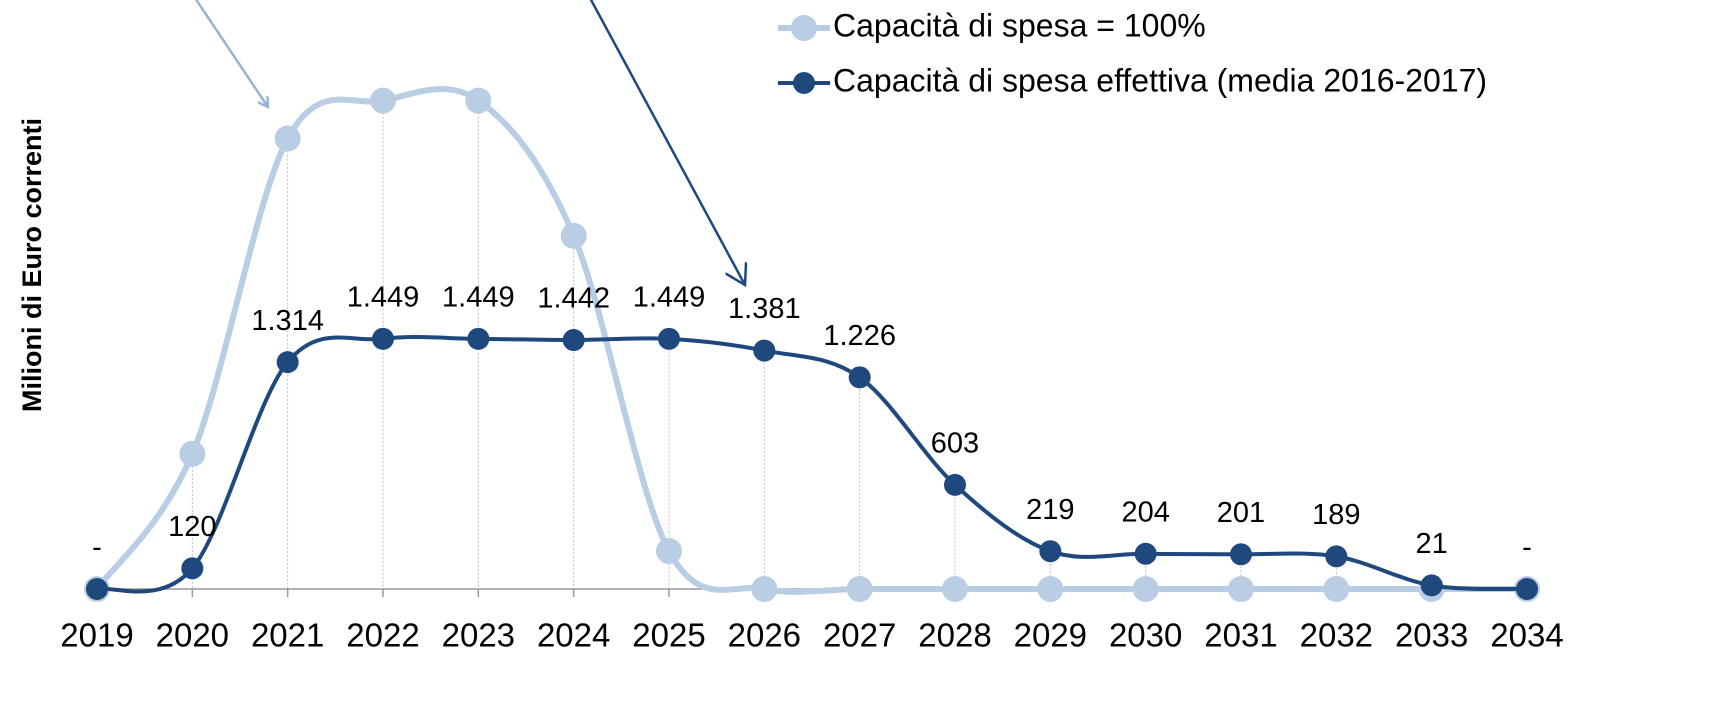 The height and width of the screenshot is (722, 1735). What do you see at coordinates (1431, 635) in the screenshot?
I see `x-tick-label: 2033` at bounding box center [1431, 635].